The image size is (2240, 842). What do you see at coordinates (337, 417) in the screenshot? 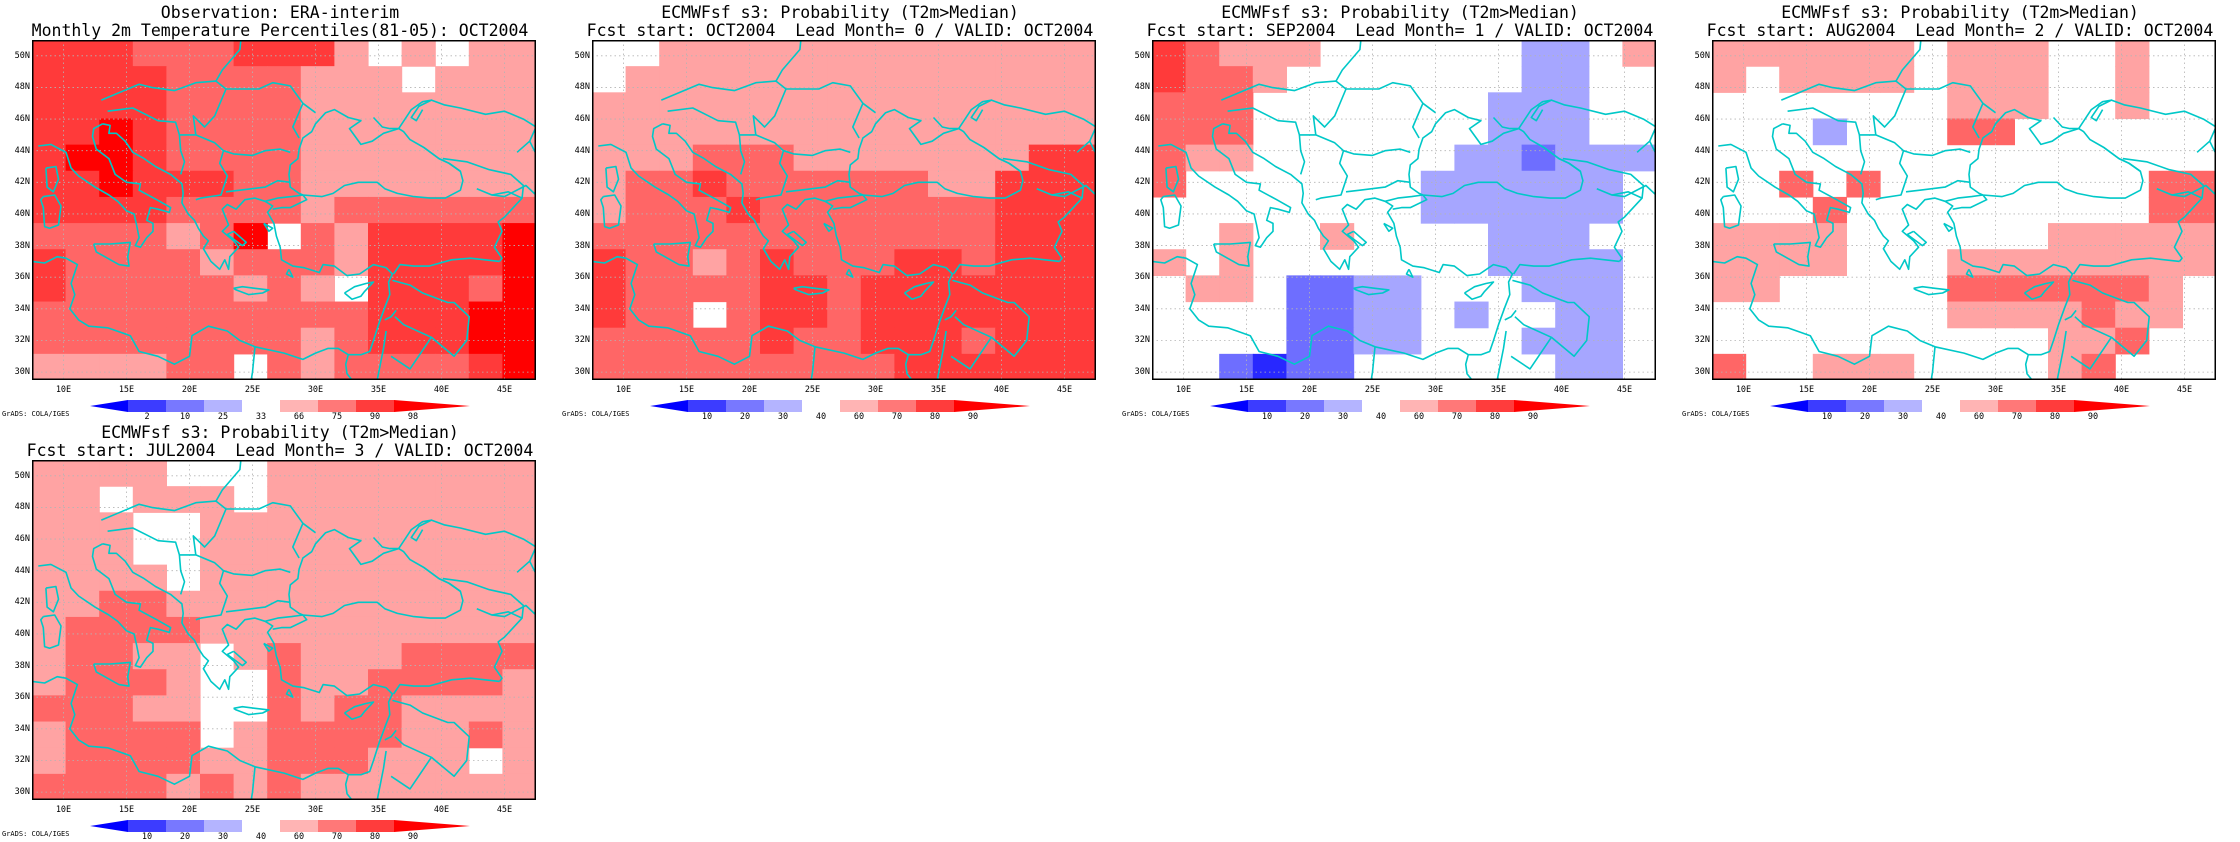
I see `colorbar-label: 75` at bounding box center [337, 417].